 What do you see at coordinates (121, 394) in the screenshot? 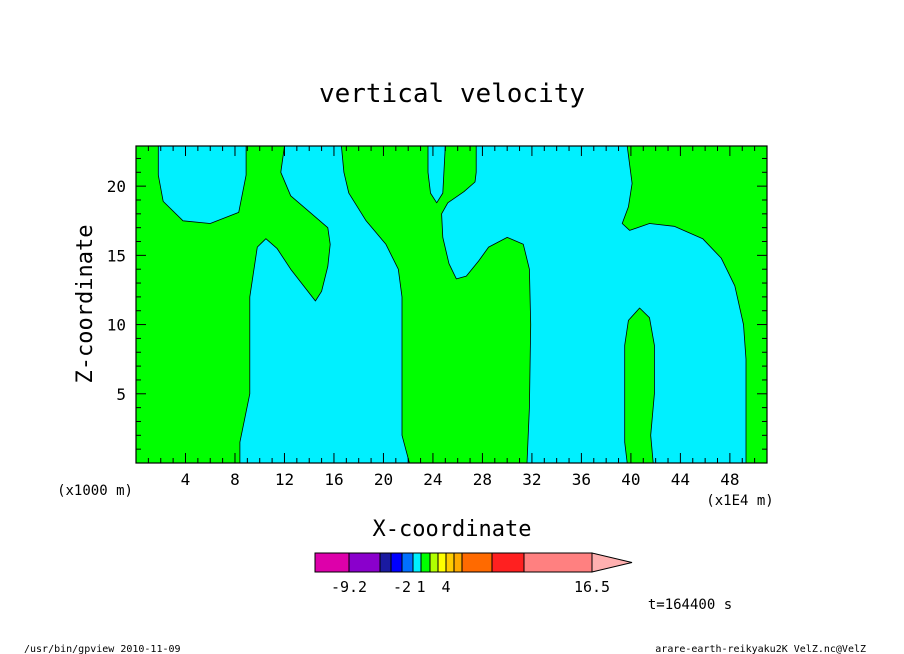
I see `y-tick-label: 5` at bounding box center [121, 394].